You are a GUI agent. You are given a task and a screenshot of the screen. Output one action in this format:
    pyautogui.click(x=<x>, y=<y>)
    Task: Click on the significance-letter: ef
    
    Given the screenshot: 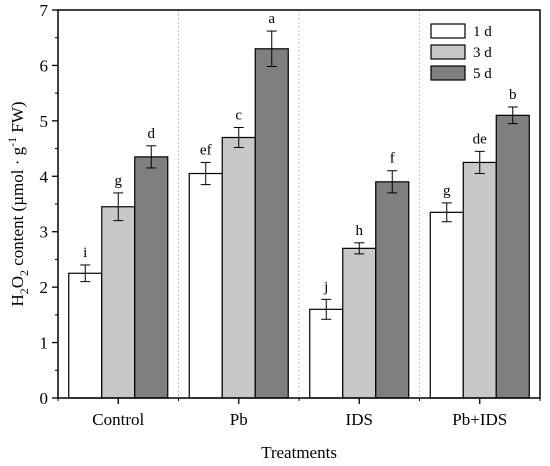 What is the action you would take?
    pyautogui.click(x=206, y=150)
    